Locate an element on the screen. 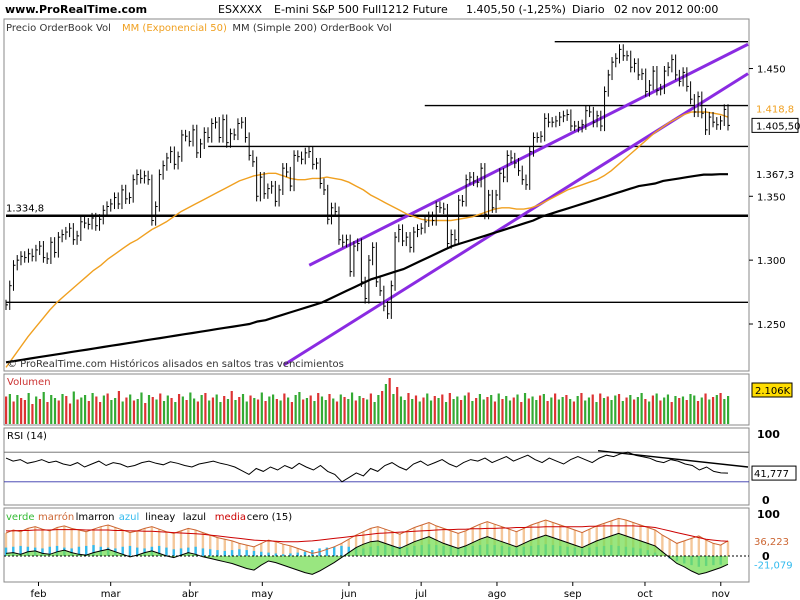 This screenshot has width=800, height=600. price-y-tick-label: 1.300 is located at coordinates (771, 261).